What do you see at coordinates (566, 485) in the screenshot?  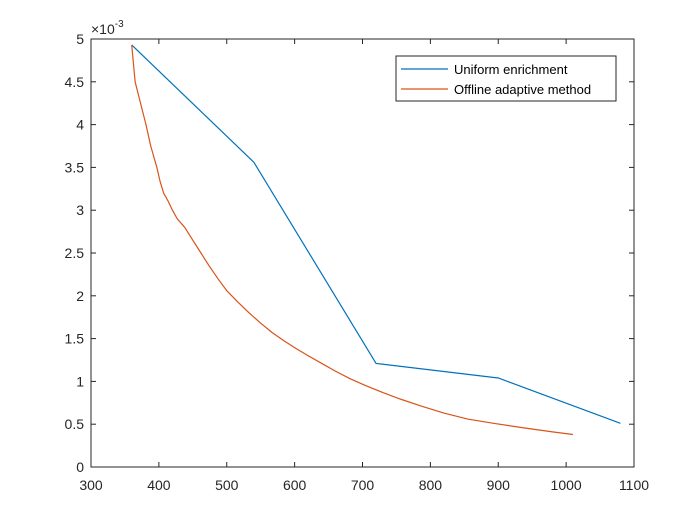 I see `x-tick-label: 1000` at bounding box center [566, 485].